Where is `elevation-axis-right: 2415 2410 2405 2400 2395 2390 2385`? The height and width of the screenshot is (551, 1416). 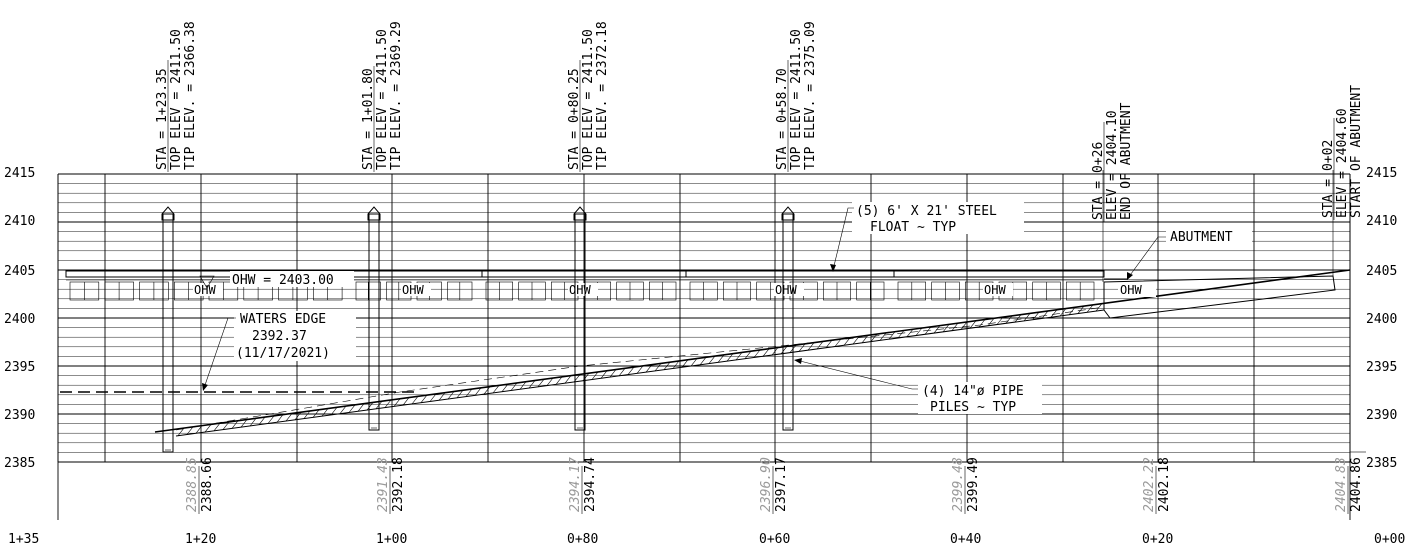
elevation-axis-right: 2415 2410 2405 2400 2395 2390 2385 is located at coordinates (1381, 318).